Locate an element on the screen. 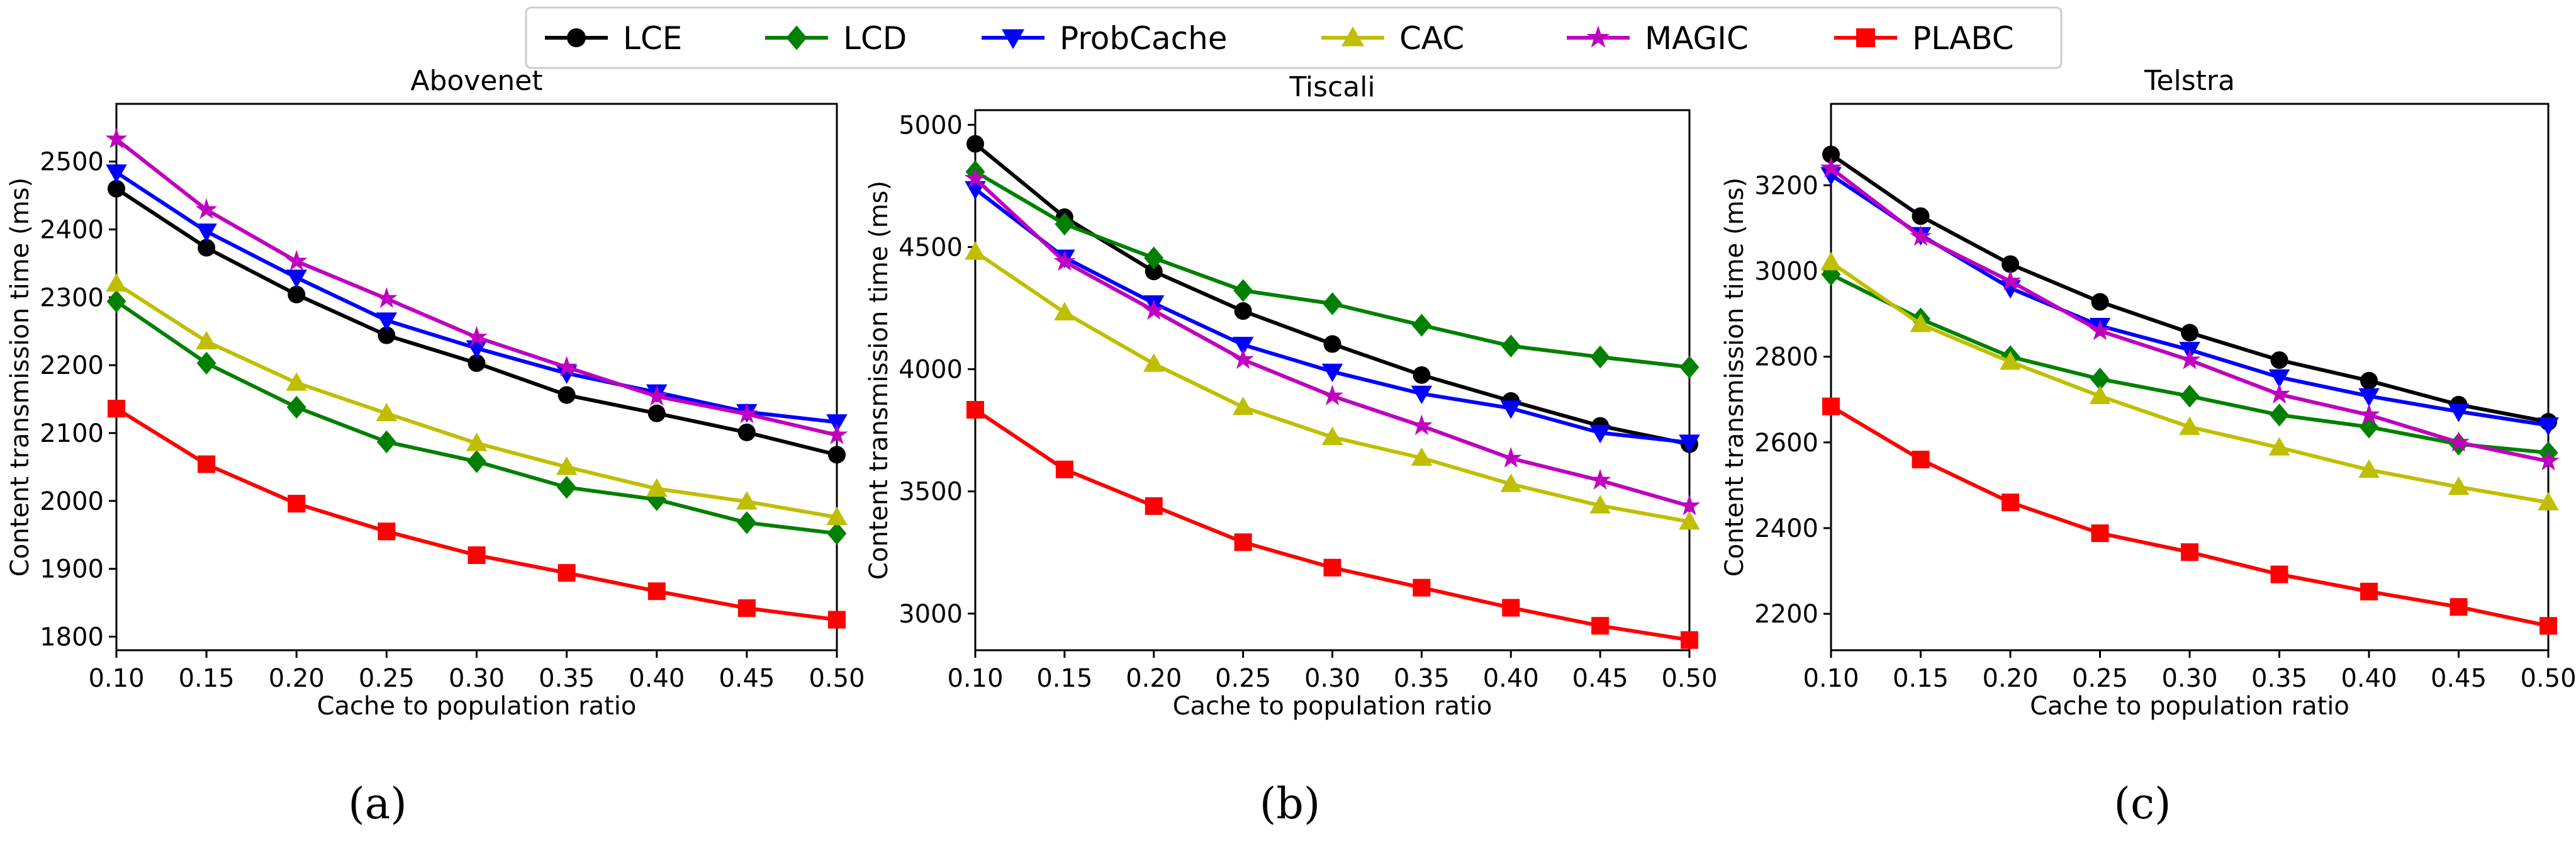 This screenshot has height=846, width=2576. y-tick-label: 2400 is located at coordinates (72, 229).